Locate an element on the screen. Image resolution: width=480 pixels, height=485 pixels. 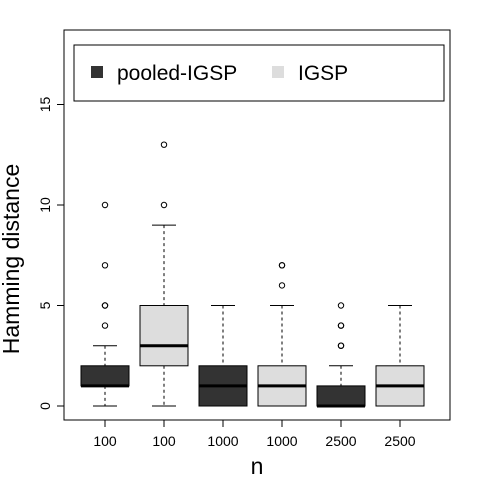
legend: pooled-IGSP IGSP is located at coordinates (259, 73).